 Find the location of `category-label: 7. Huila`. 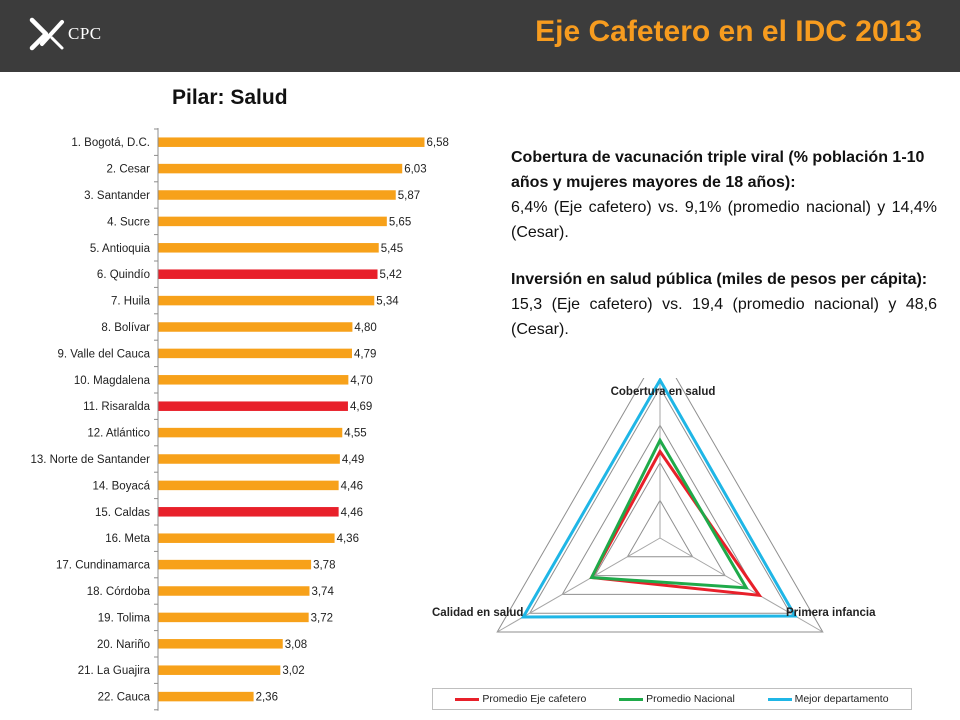

category-label: 7. Huila is located at coordinates (131, 302).